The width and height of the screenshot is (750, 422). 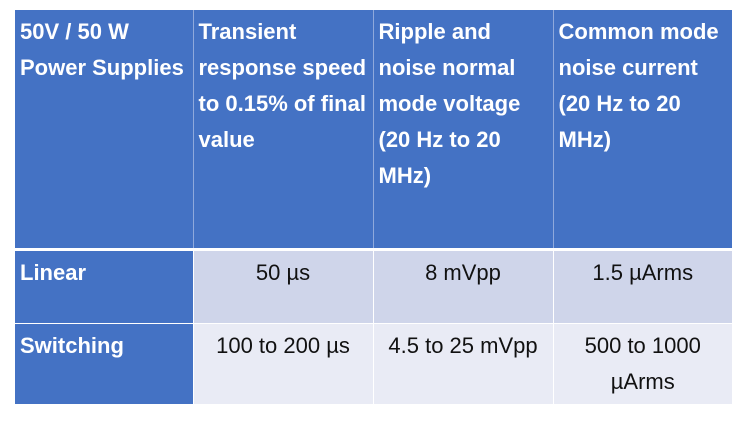 What do you see at coordinates (282, 363) in the screenshot?
I see `cell-value: 100 to 200 µs` at bounding box center [282, 363].